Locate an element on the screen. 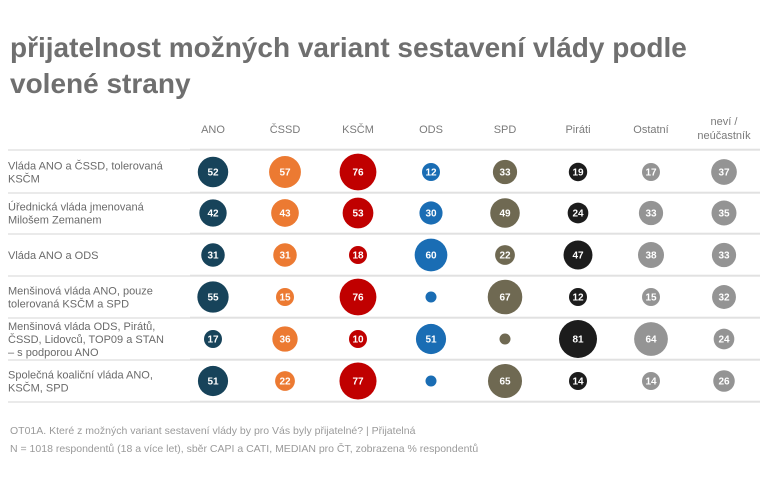 The image size is (768, 487). column-header: ODS is located at coordinates (431, 130).